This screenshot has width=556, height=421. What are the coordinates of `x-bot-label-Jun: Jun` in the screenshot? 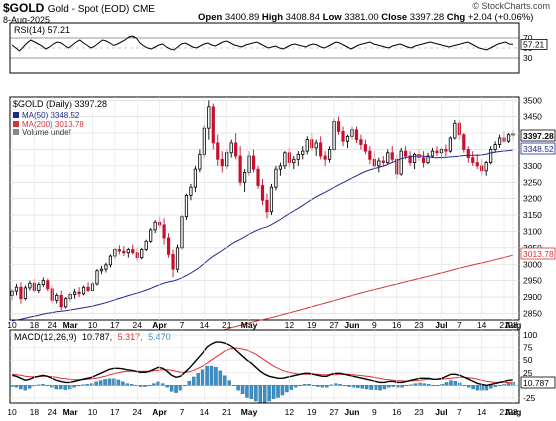 It's located at (351, 412).